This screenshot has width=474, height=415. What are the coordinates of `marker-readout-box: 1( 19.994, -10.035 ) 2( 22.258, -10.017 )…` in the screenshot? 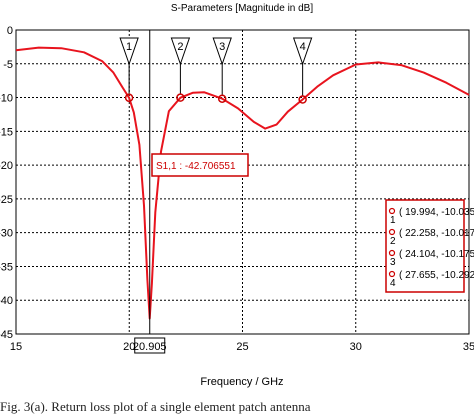 It's located at (429, 246).